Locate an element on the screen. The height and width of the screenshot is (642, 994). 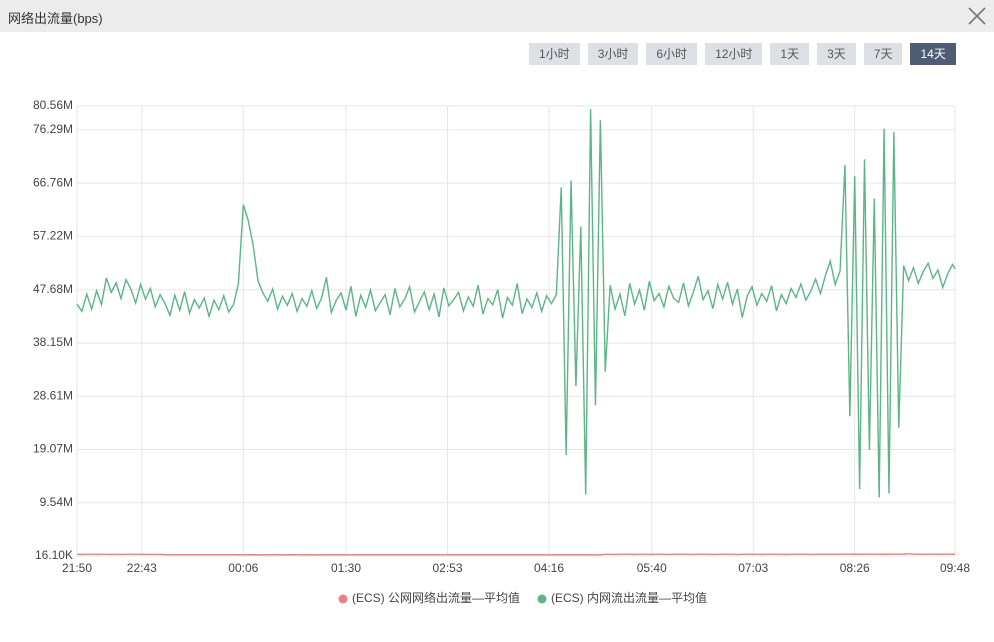
time-range-button: 14天 is located at coordinates (933, 54).